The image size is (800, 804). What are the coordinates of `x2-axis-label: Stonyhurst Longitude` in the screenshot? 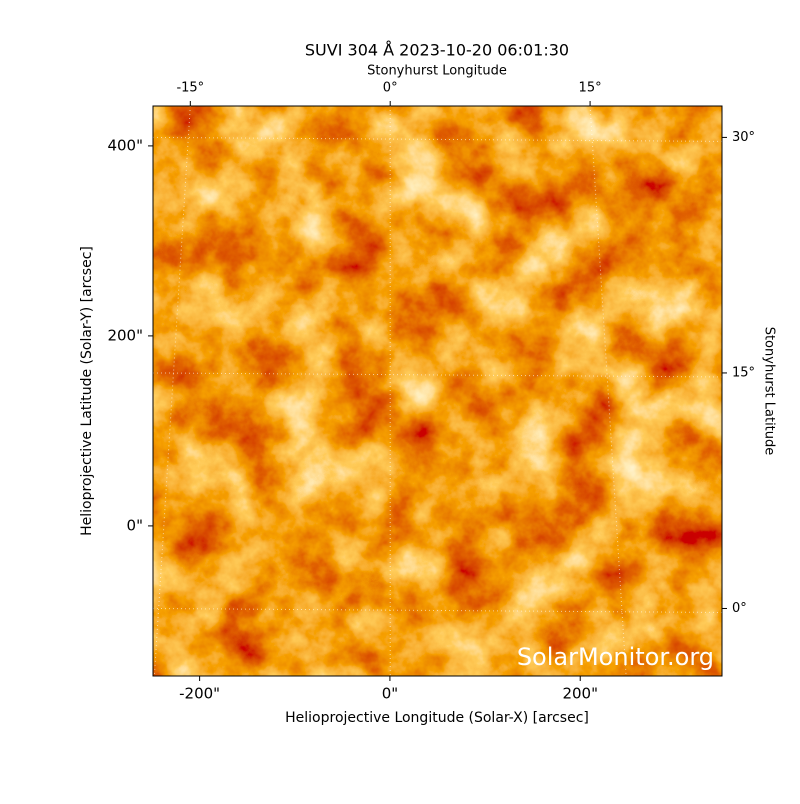 It's located at (437, 71).